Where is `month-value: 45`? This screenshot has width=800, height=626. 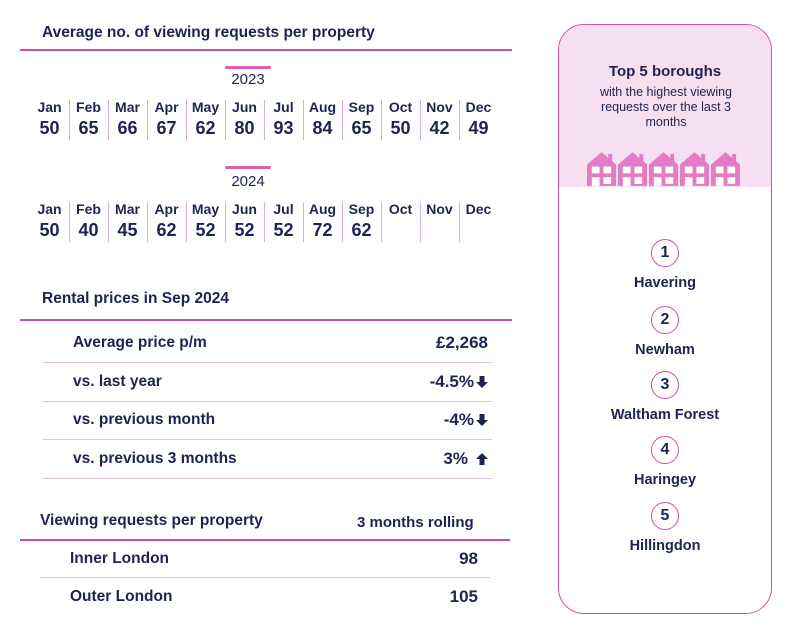
month-value: 45 is located at coordinates (127, 230).